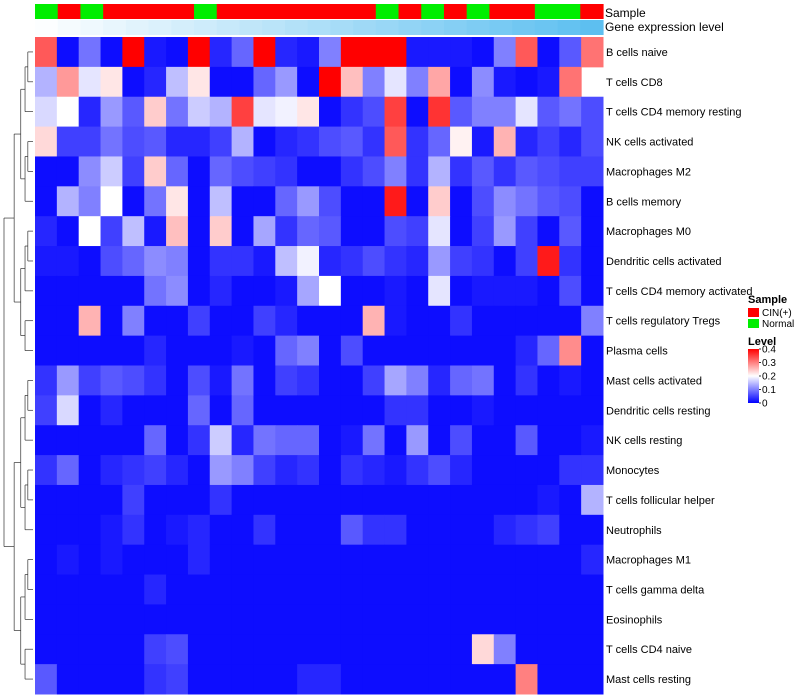 This screenshot has height=700, width=800. What do you see at coordinates (769, 363) in the screenshot?
I see `level-tick-label: 0.3` at bounding box center [769, 363].